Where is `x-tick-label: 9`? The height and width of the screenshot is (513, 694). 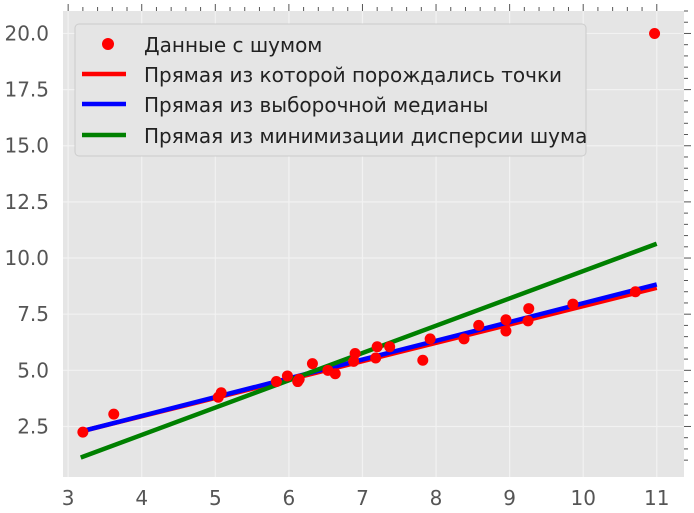
x-tick-label: 9 is located at coordinates (509, 498).